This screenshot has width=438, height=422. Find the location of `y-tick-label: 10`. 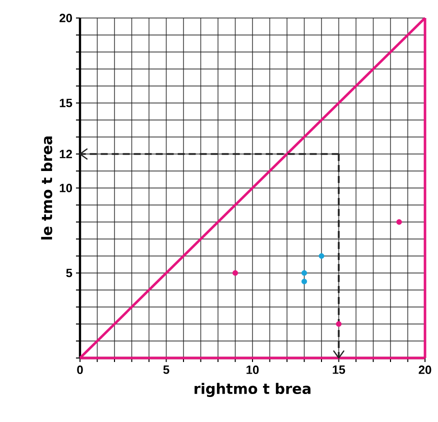

y-tick-label: 10 is located at coordinates (66, 188).